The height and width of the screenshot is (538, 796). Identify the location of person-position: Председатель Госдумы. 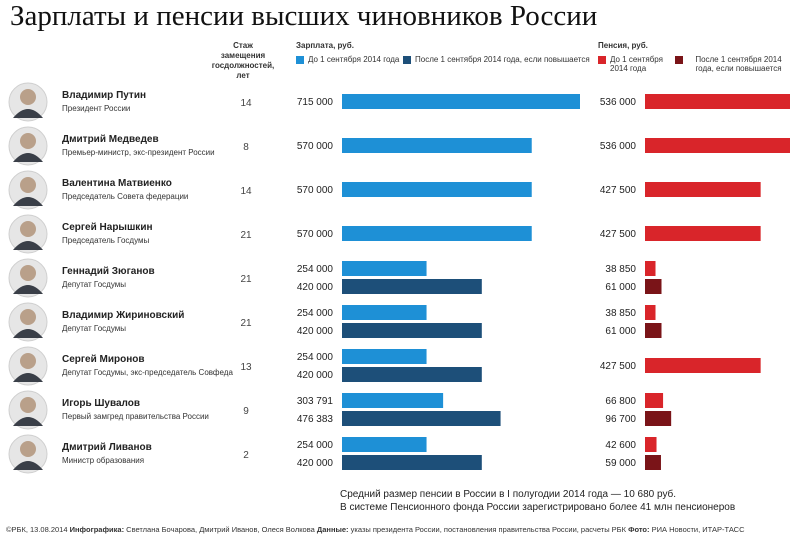
(105, 240).